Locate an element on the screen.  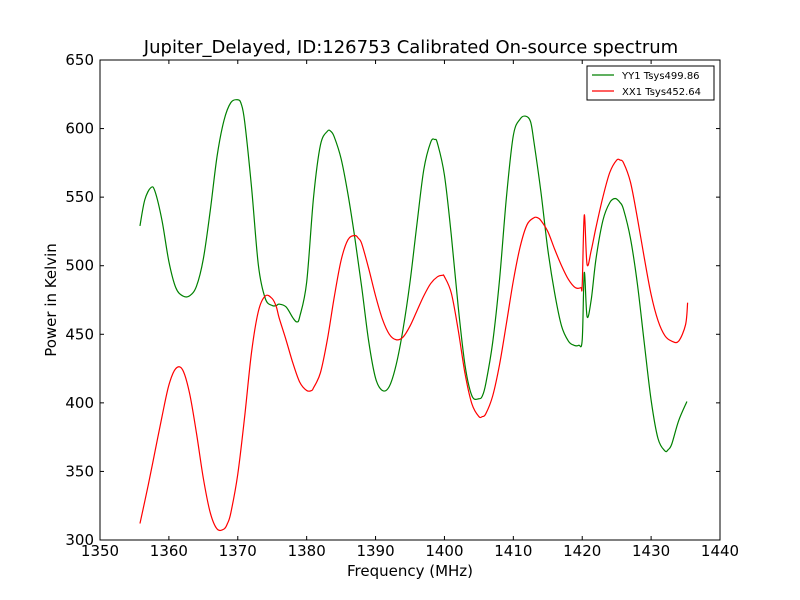
legend-box is located at coordinates (650, 83).